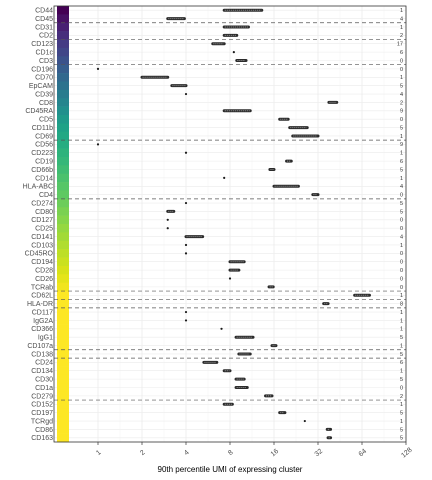  What do you see at coordinates (42, 44) in the screenshot?
I see `y-label-CD123: CD123` at bounding box center [42, 44].